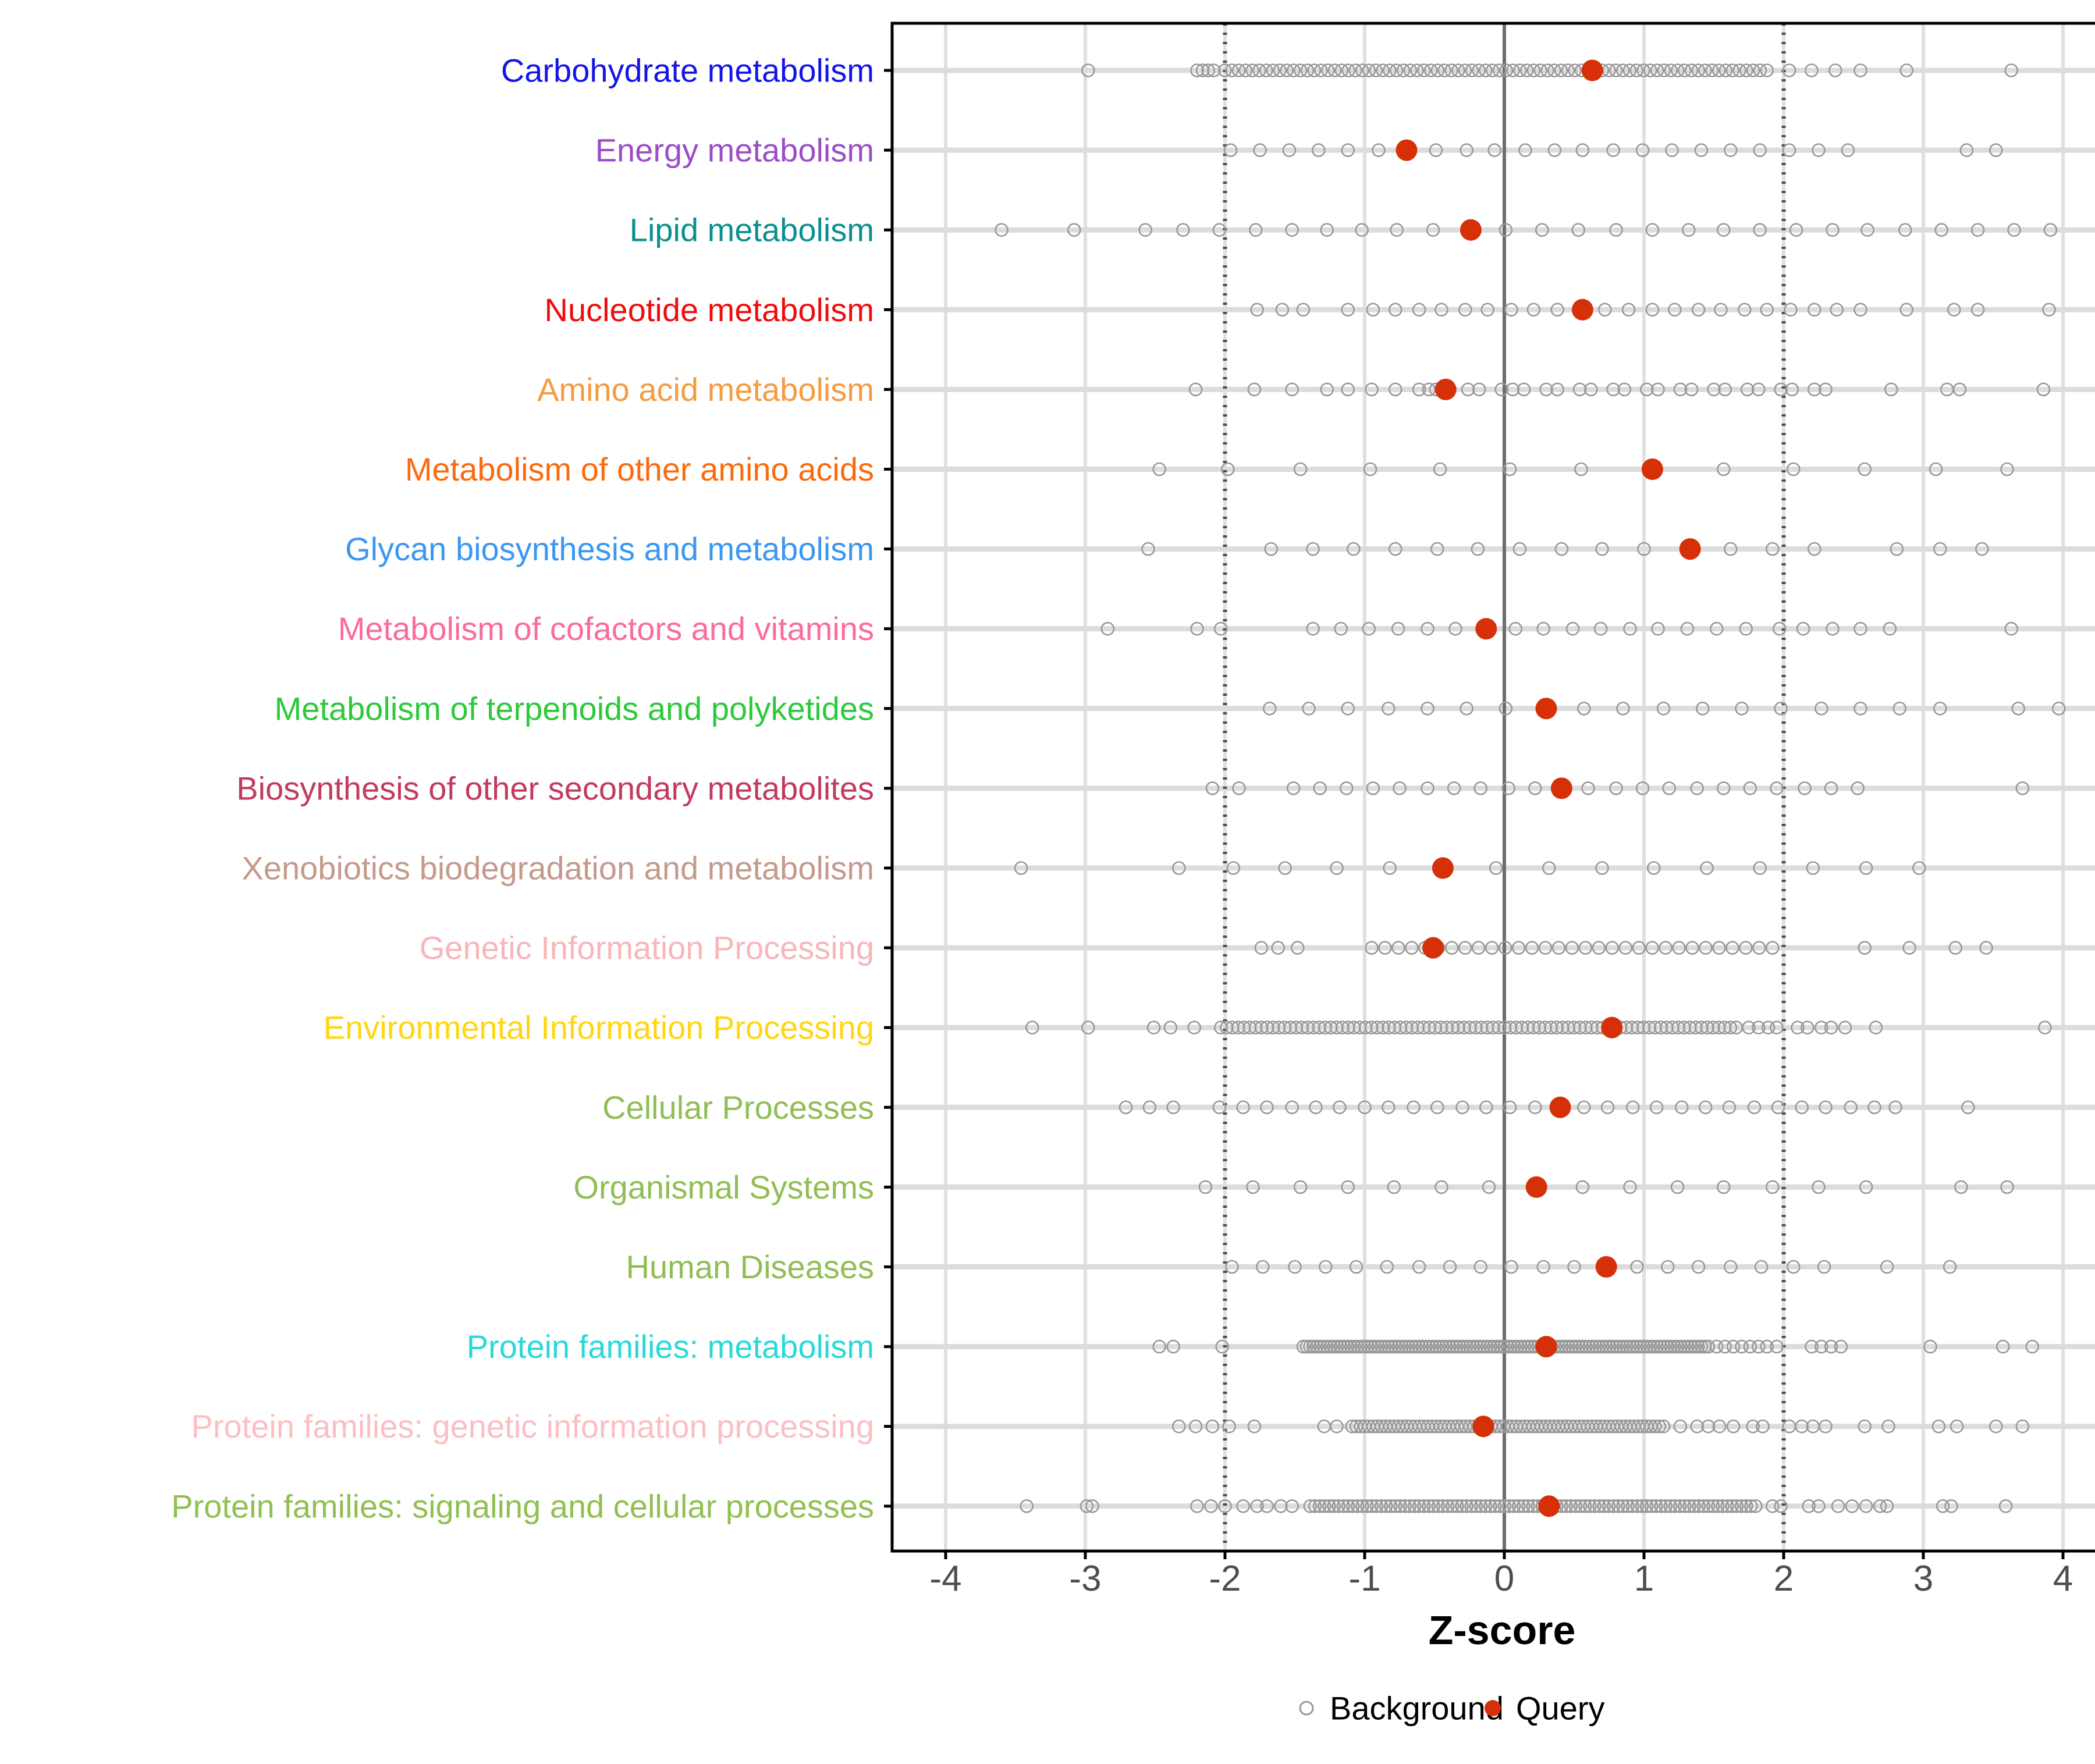  I want to click on legend-background-marker, so click(1306, 1709).